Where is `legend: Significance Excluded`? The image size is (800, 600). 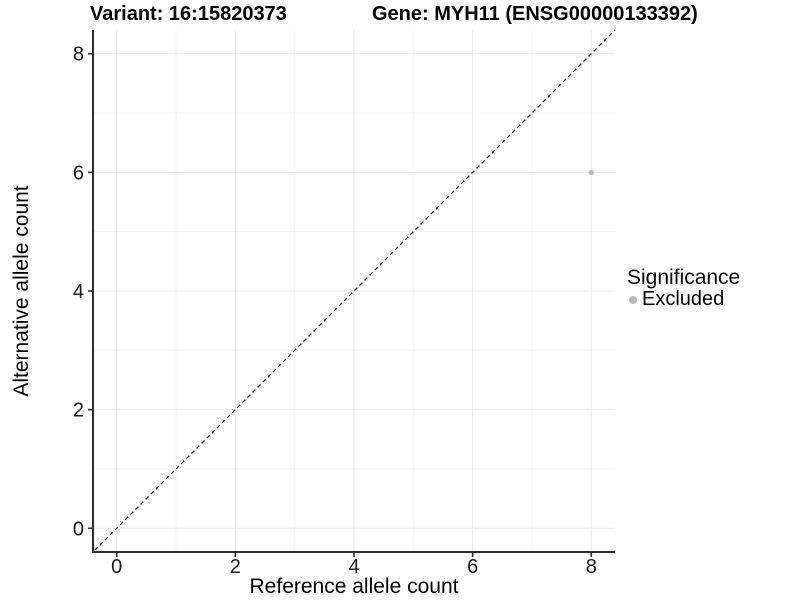
legend: Significance Excluded is located at coordinates (684, 288).